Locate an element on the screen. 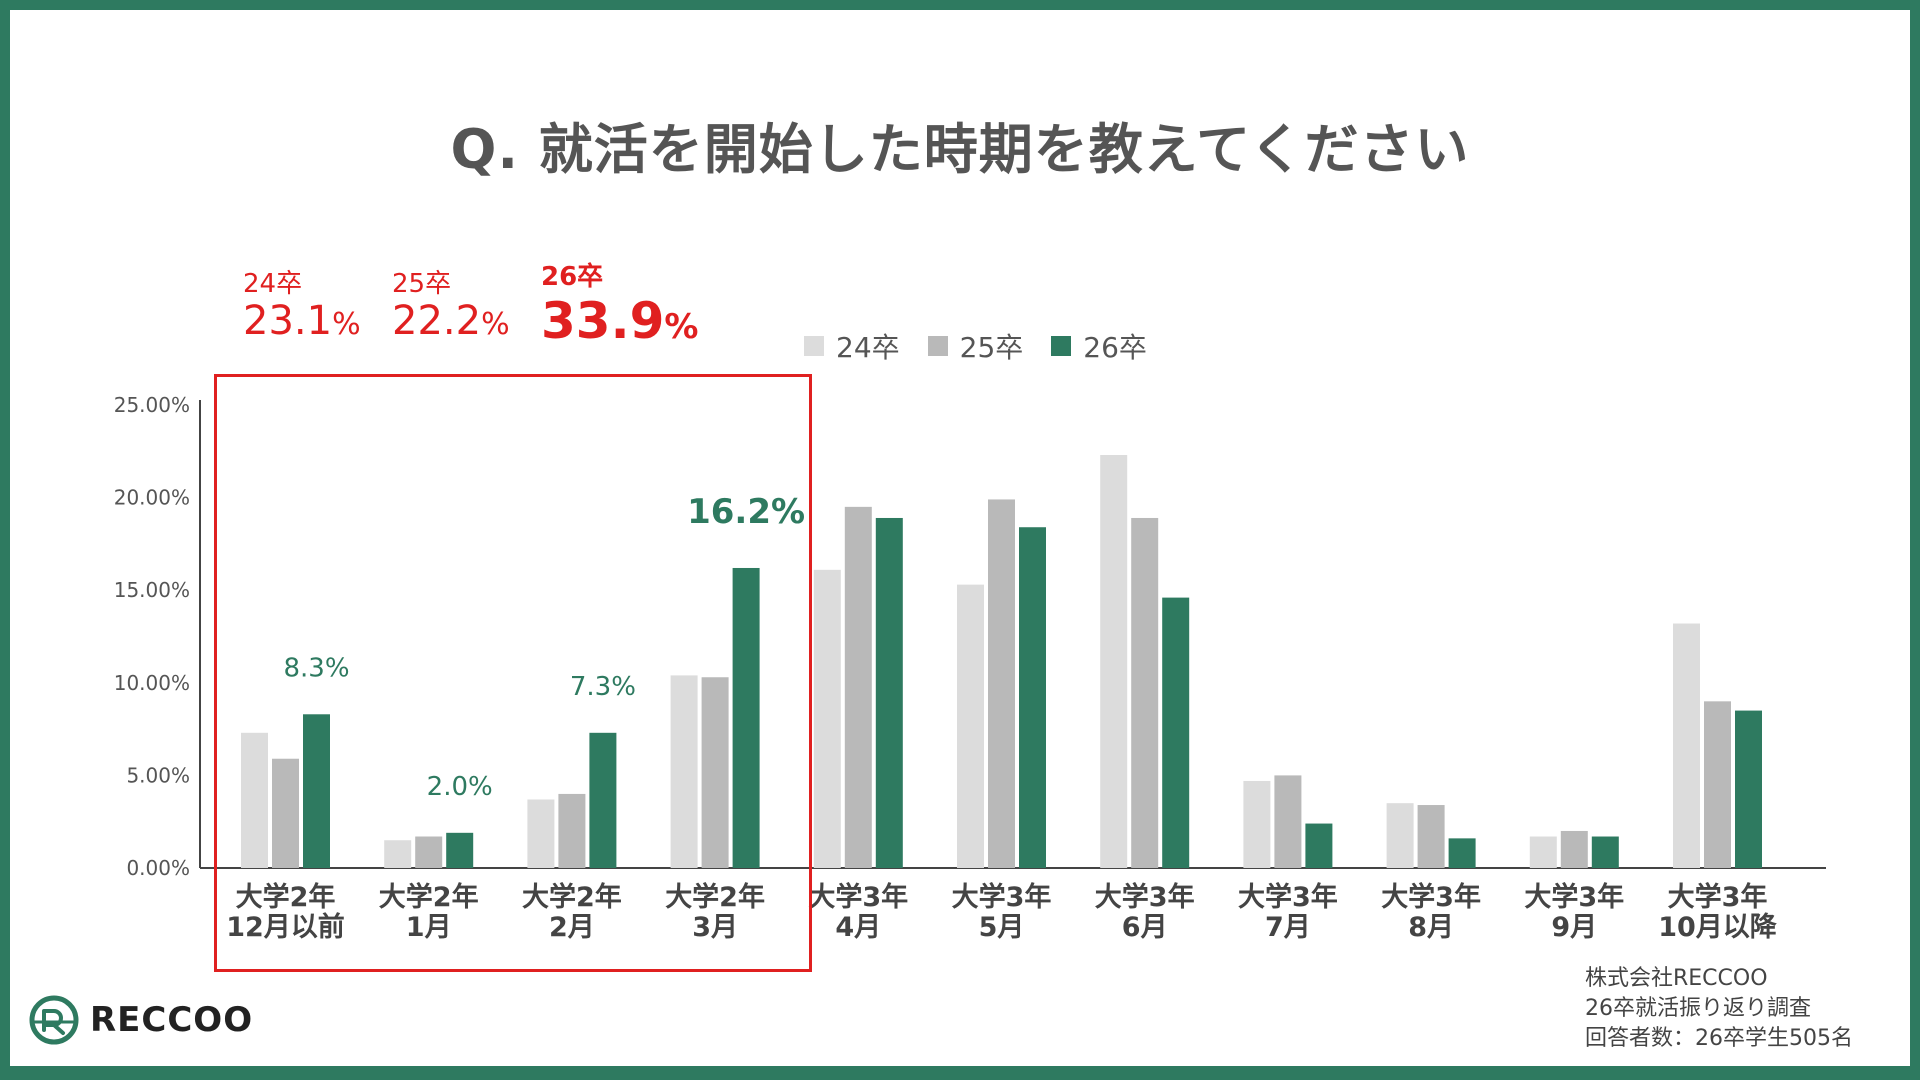  legend-label-26: 26卒 is located at coordinates (1115, 347).